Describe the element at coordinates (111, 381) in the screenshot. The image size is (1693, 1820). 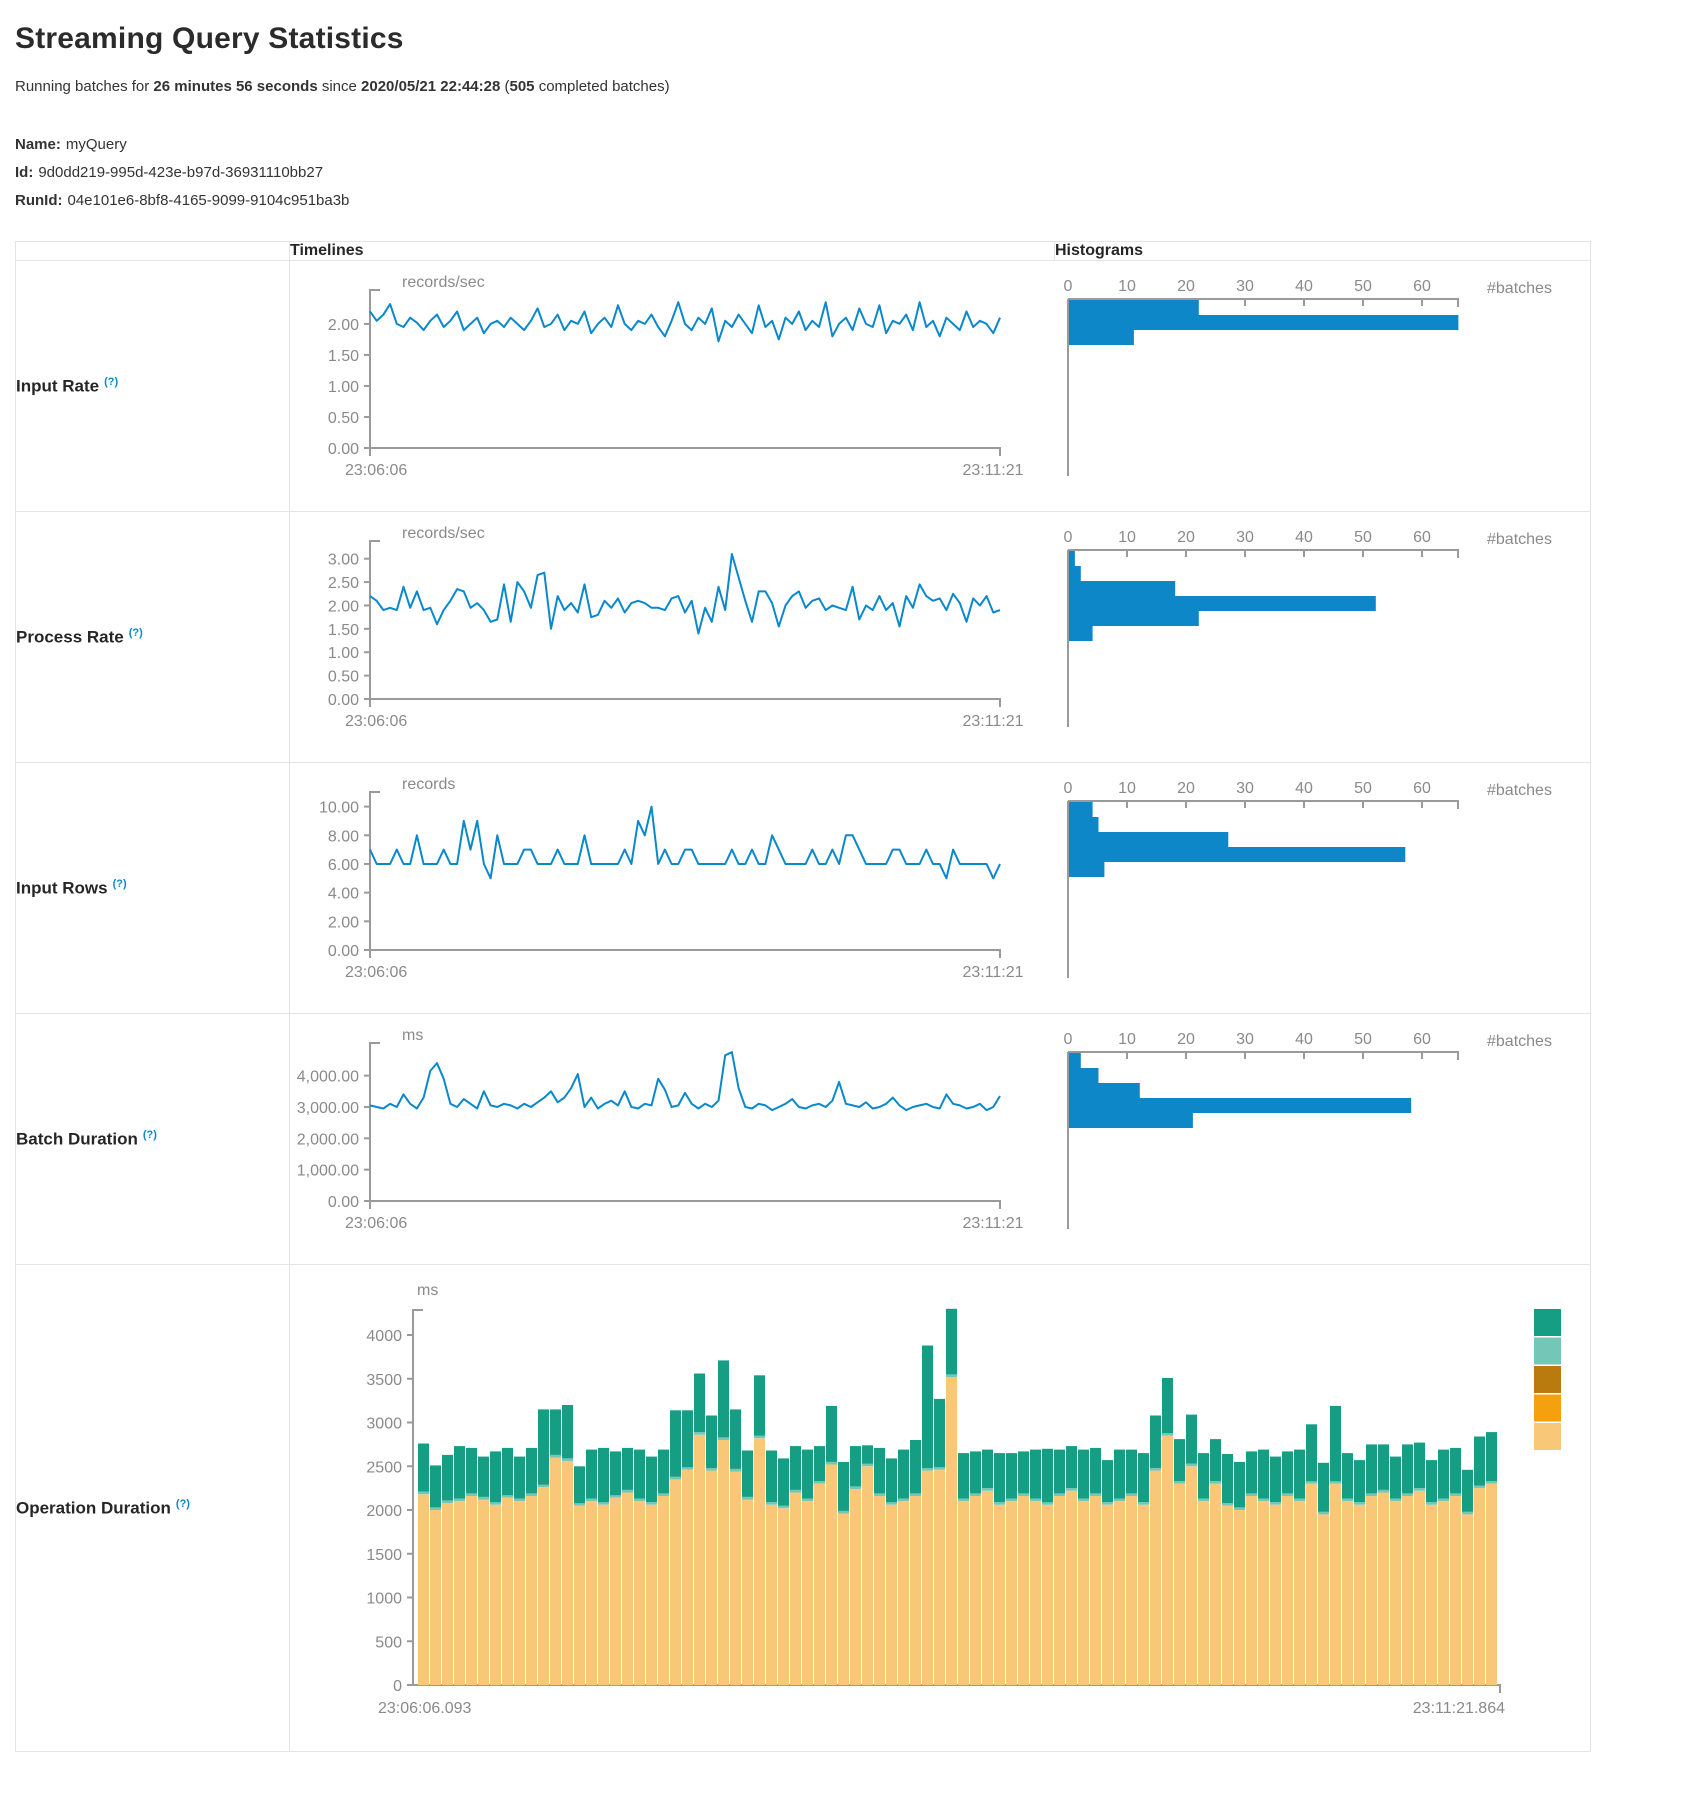
I see `input-rate-help-icon: (?)` at that location.